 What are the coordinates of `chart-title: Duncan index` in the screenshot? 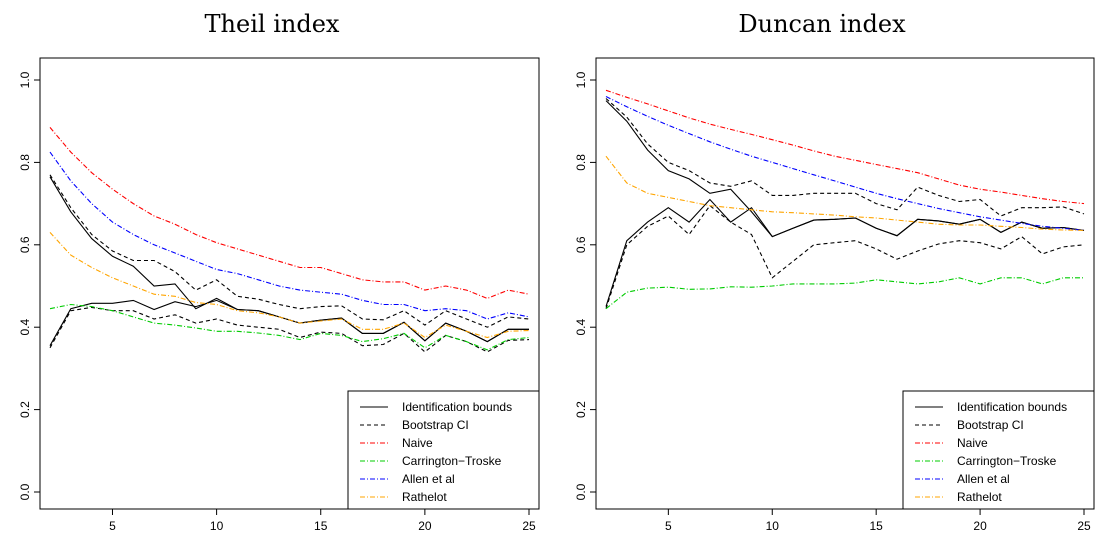 It's located at (822, 24).